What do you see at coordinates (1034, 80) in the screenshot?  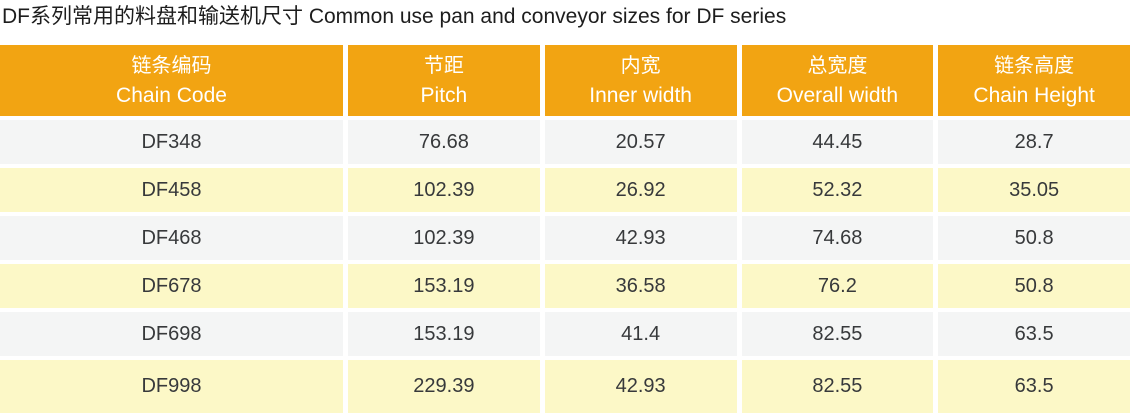 I see `column-header-chain-height: 链条高度 Chain Height` at bounding box center [1034, 80].